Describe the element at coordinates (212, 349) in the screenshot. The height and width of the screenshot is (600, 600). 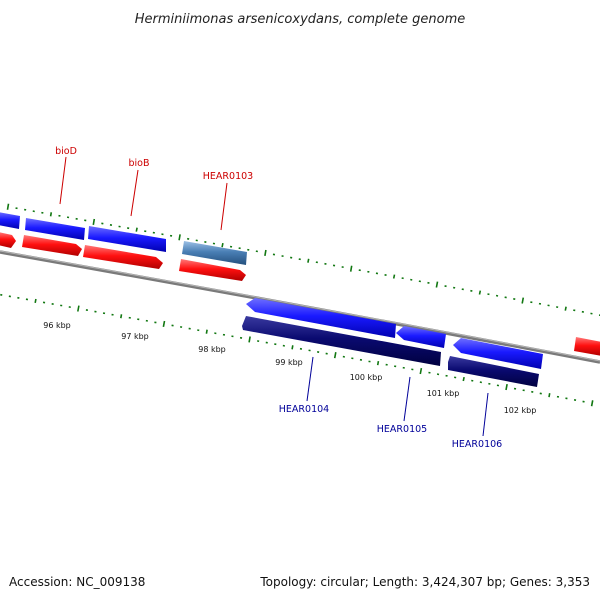
I see `tick-label-98: 98 kbp` at that location.